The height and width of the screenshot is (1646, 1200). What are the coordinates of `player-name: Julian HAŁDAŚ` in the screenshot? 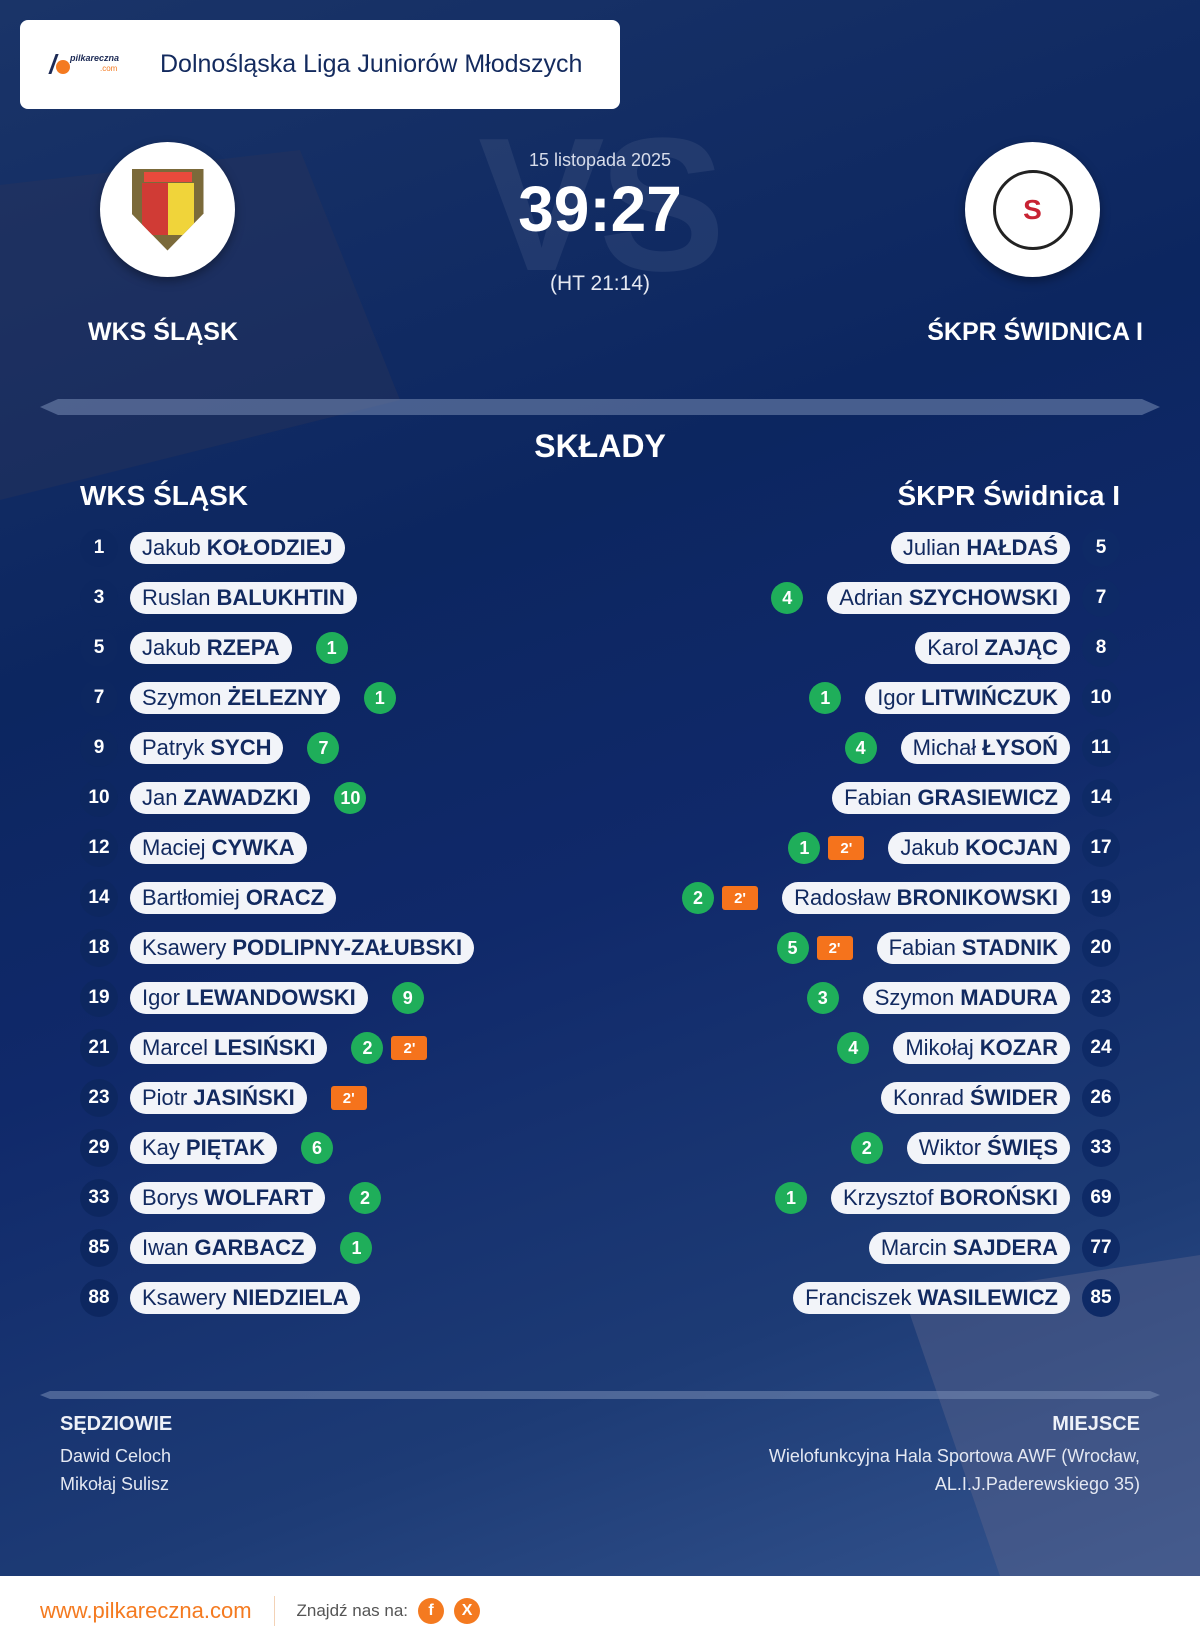 It's located at (980, 548).